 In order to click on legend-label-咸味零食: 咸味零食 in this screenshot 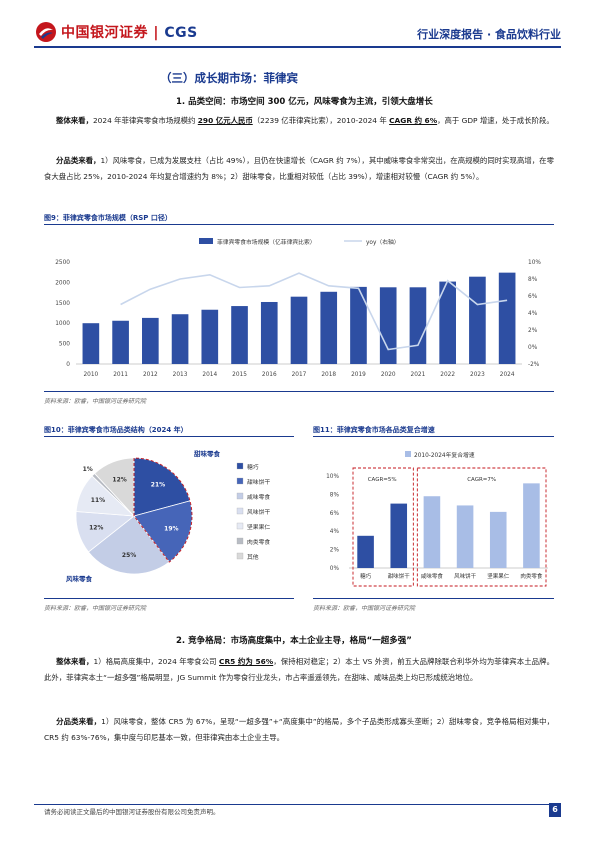, I will do `click(258, 497)`.